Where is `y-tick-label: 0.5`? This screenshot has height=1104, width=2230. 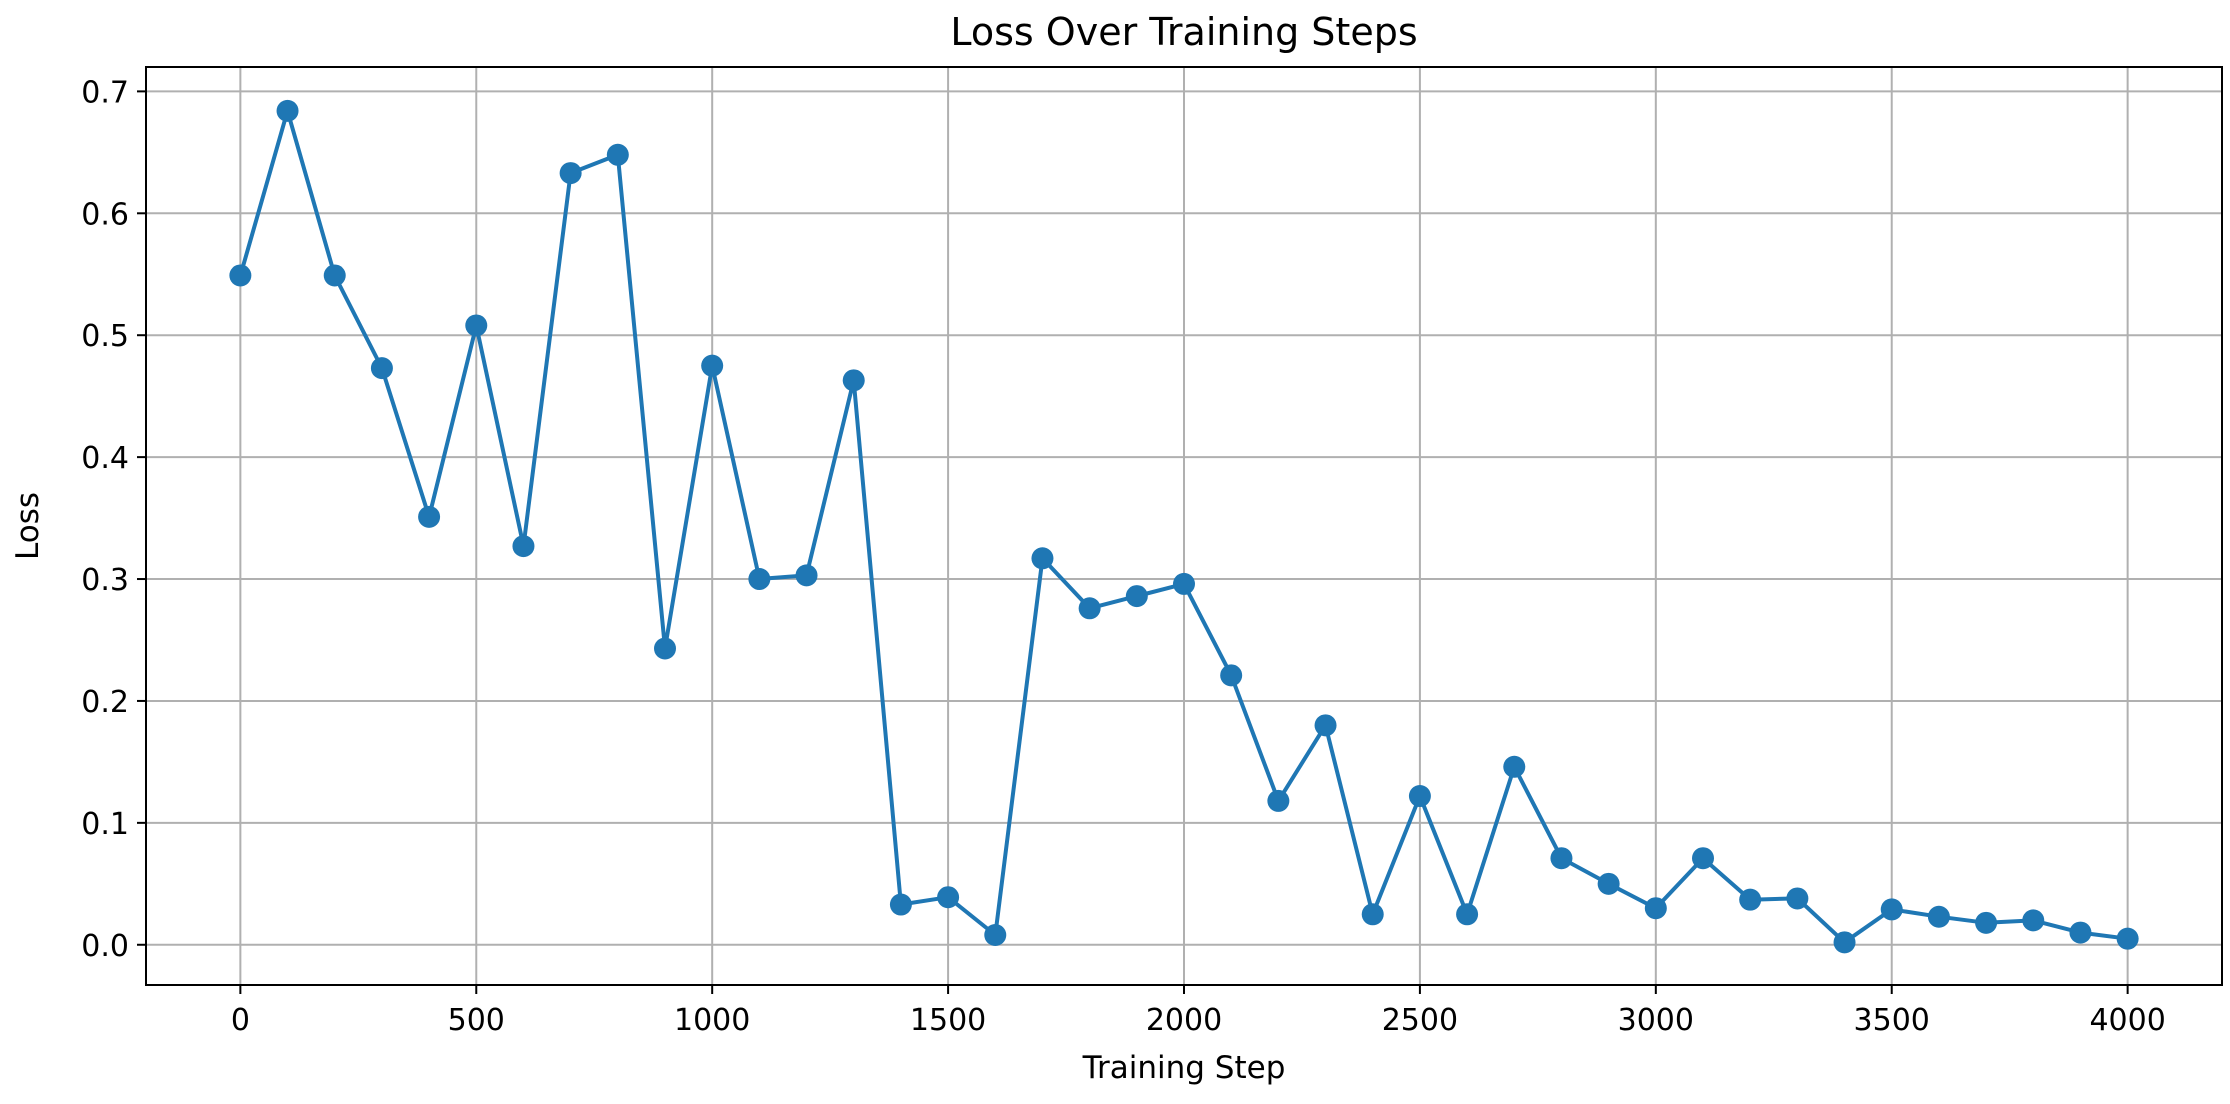 y-tick-label: 0.5 is located at coordinates (105, 336).